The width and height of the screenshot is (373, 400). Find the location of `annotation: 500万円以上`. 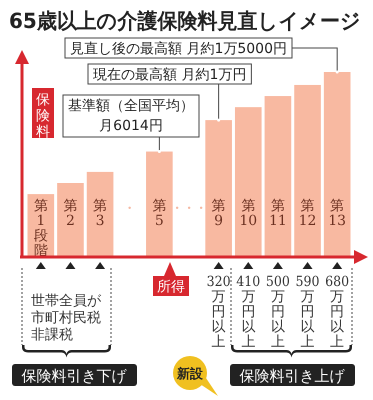

annotation: 500万円以上 is located at coordinates (279, 312).